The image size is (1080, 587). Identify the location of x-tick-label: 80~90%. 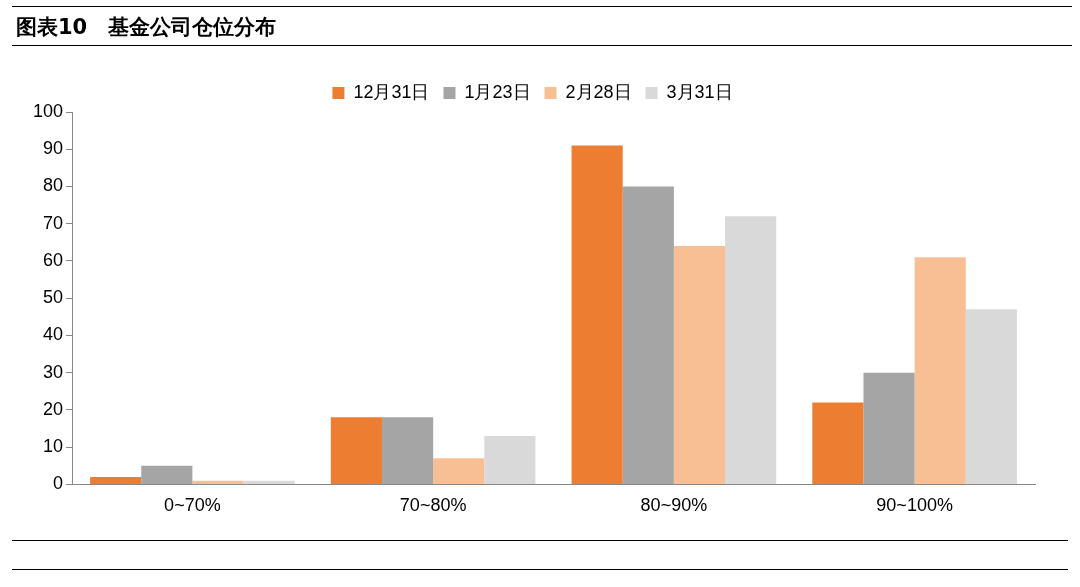
(674, 505).